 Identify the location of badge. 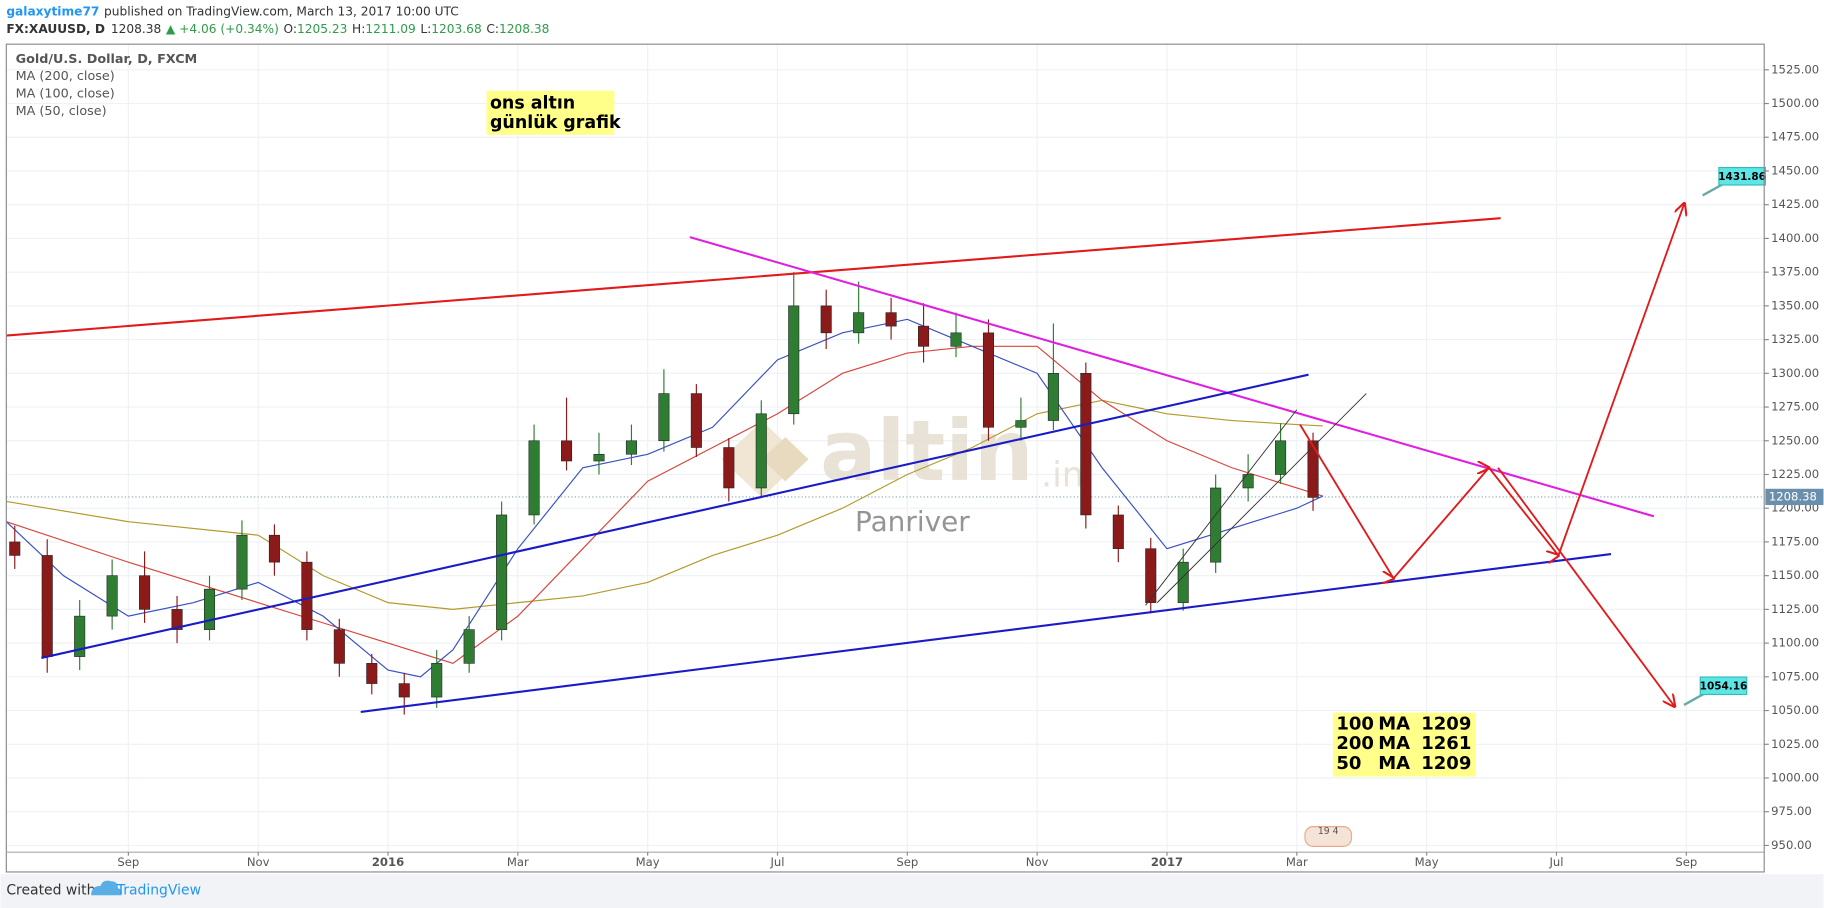
(1328, 836).